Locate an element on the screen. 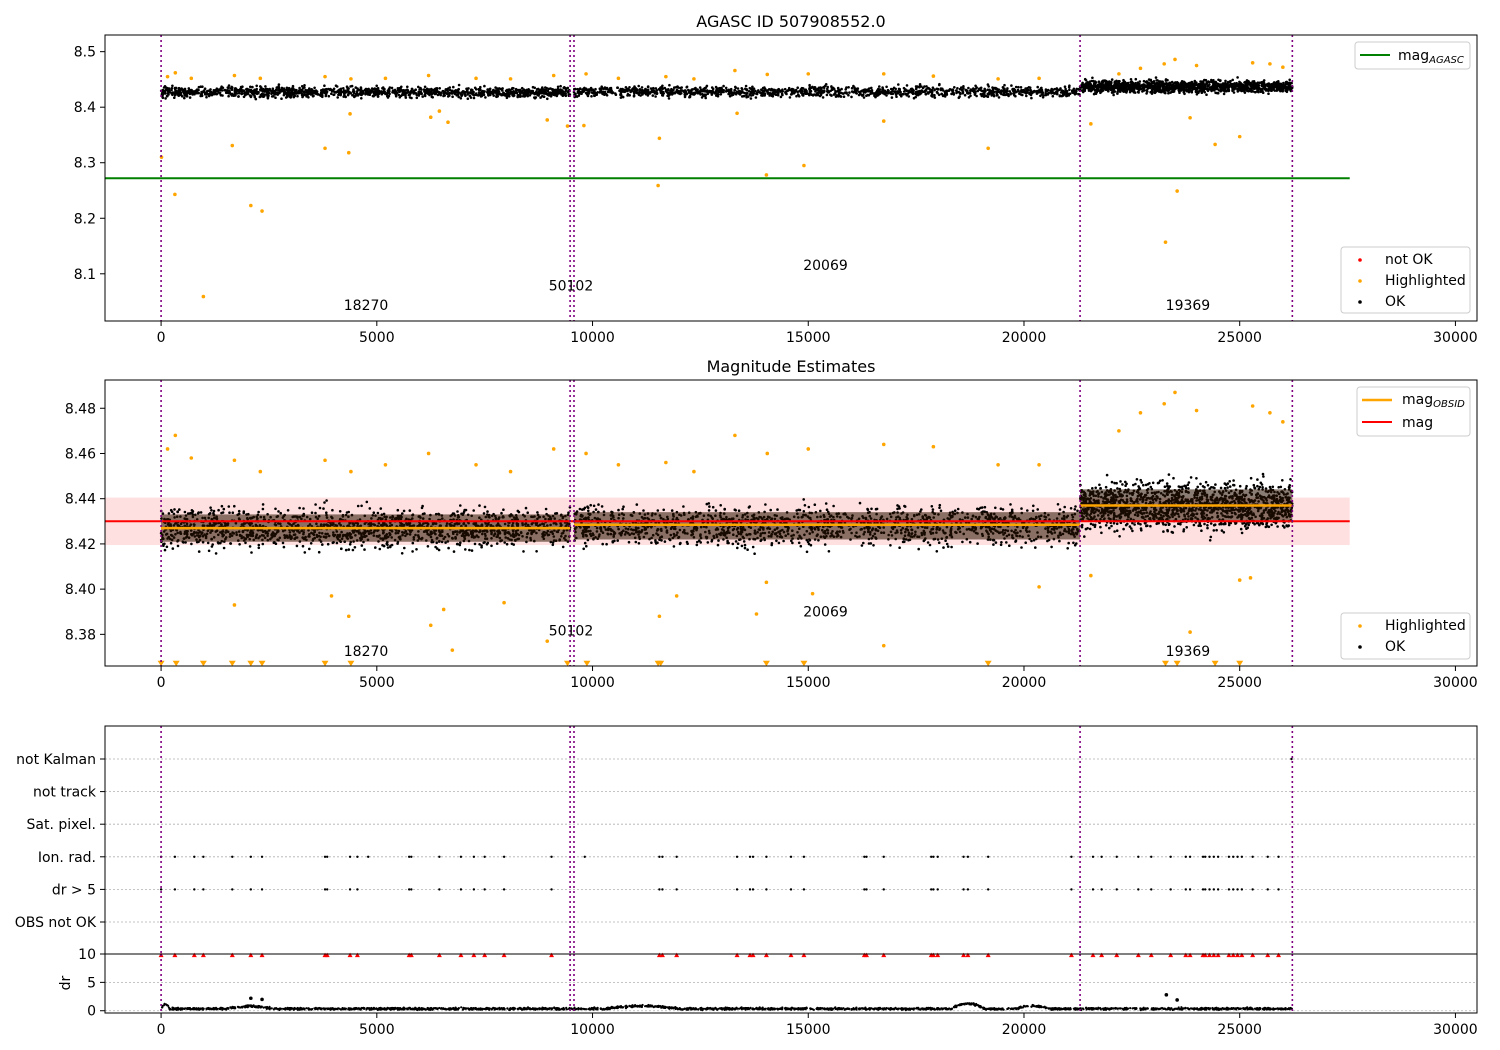 The height and width of the screenshot is (1050, 1500). x-tick-label: 5000 is located at coordinates (377, 338).